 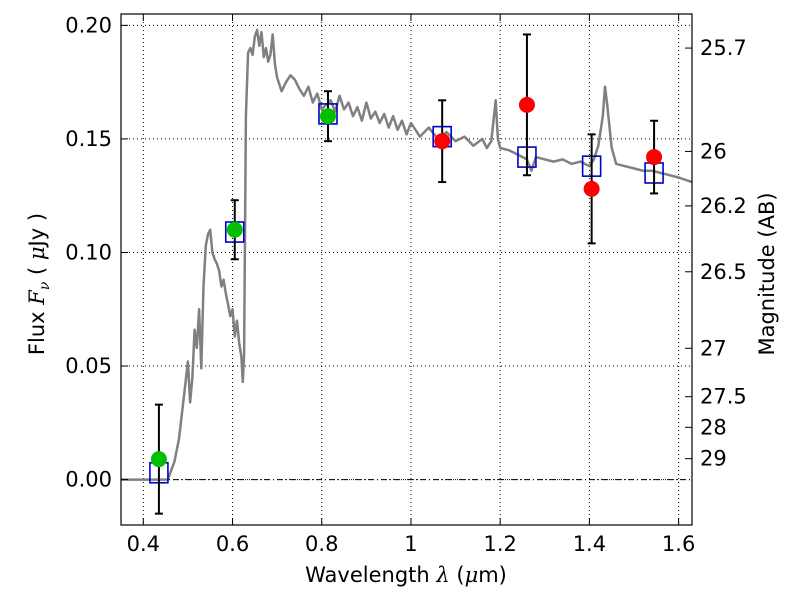 I want to click on y-axis-ticks: 0.00 0.05 0.10 0.15 0.20, so click(x=96, y=252).